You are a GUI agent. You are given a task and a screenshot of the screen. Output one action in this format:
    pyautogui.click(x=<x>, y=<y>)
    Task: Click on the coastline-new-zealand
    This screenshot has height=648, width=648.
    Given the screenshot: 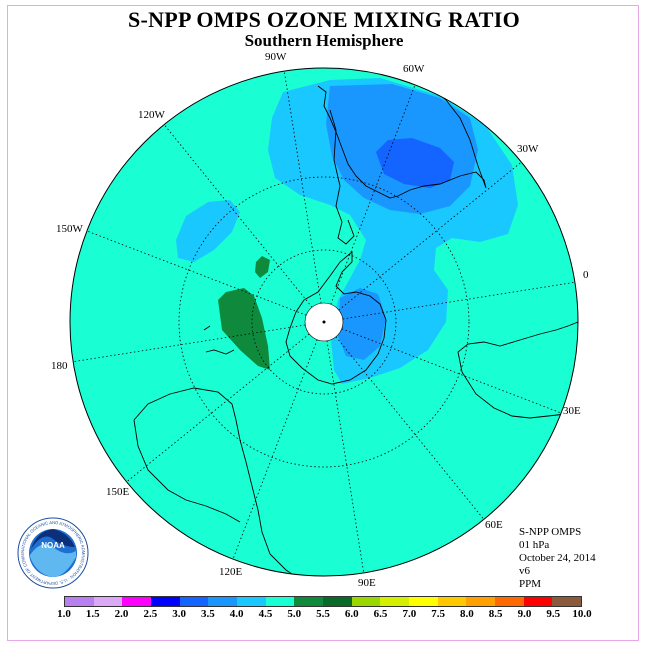 What is the action you would take?
    pyautogui.click(x=219, y=340)
    